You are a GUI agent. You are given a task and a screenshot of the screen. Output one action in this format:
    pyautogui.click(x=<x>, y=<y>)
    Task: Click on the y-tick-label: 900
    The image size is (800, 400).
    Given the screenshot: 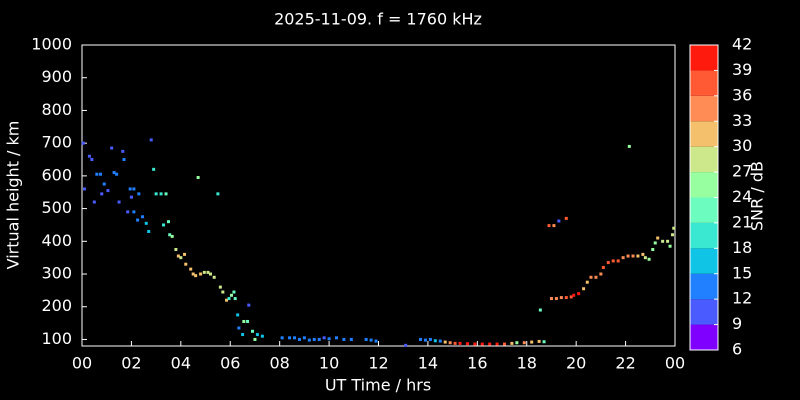 What is the action you would take?
    pyautogui.click(x=56, y=76)
    